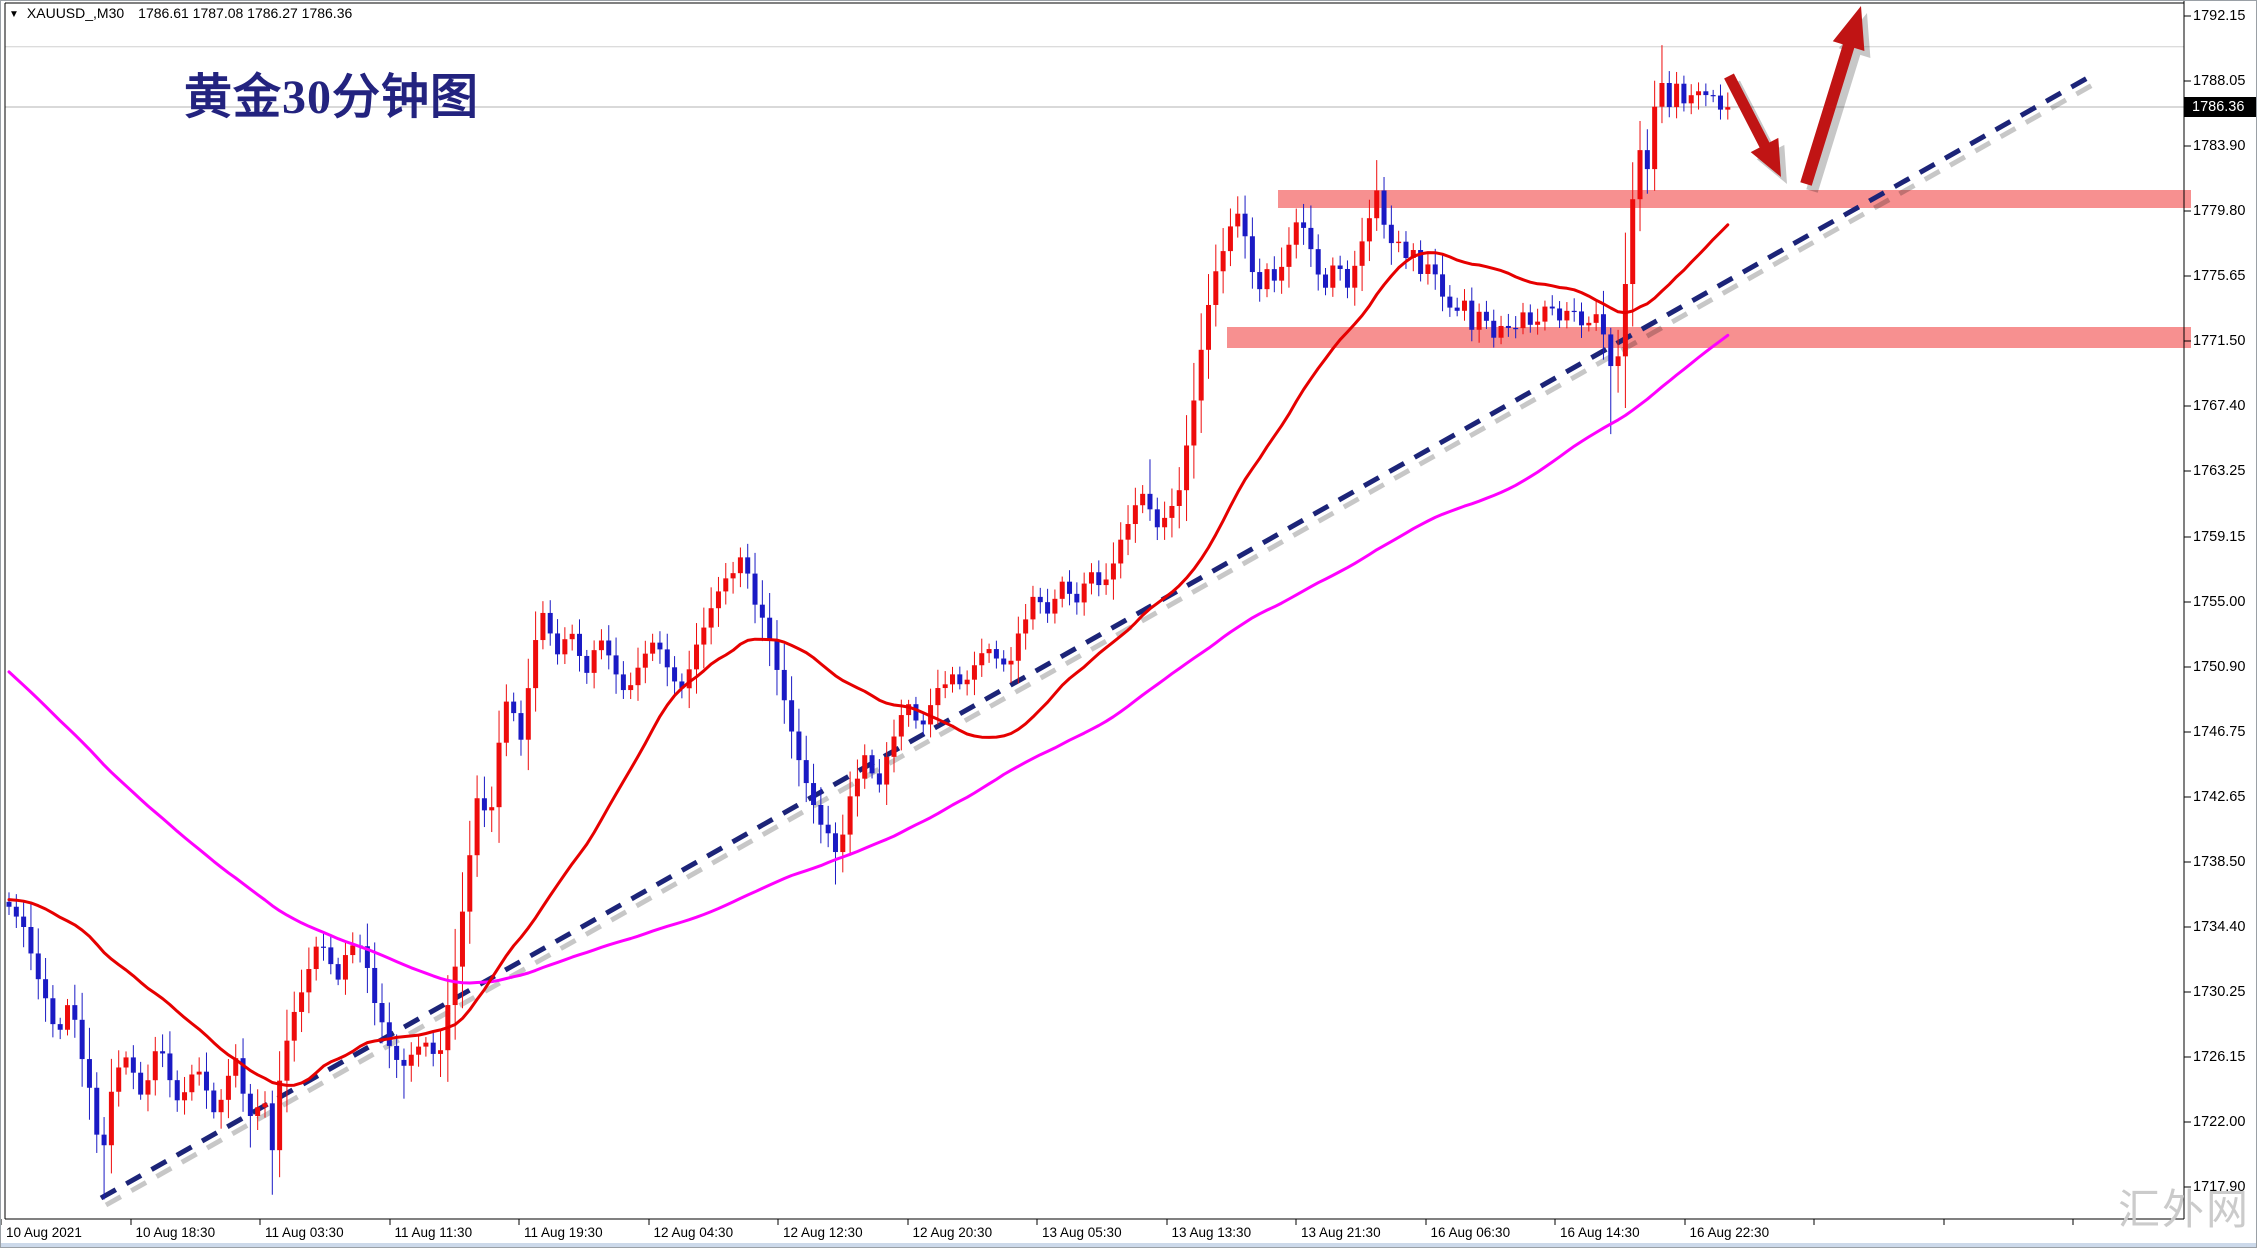  Describe the element at coordinates (2219, 211) in the screenshot. I see `price-axis-label: 1779.80` at that location.